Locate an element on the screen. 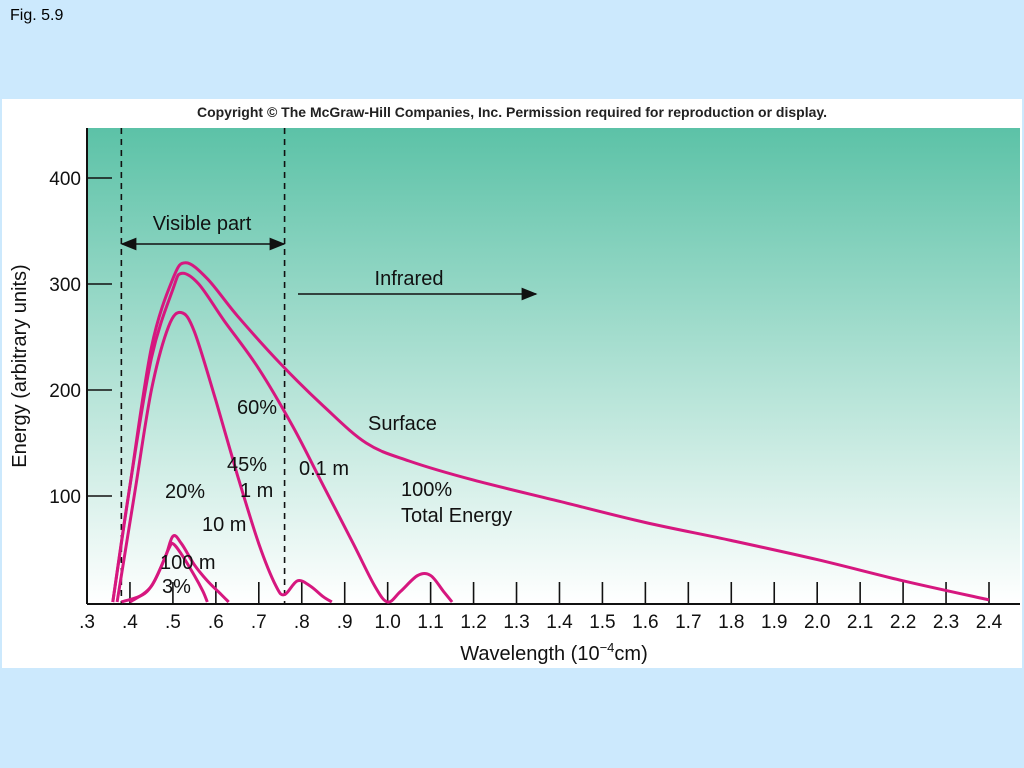  x-axis-title-exponent: −4 is located at coordinates (607, 647).